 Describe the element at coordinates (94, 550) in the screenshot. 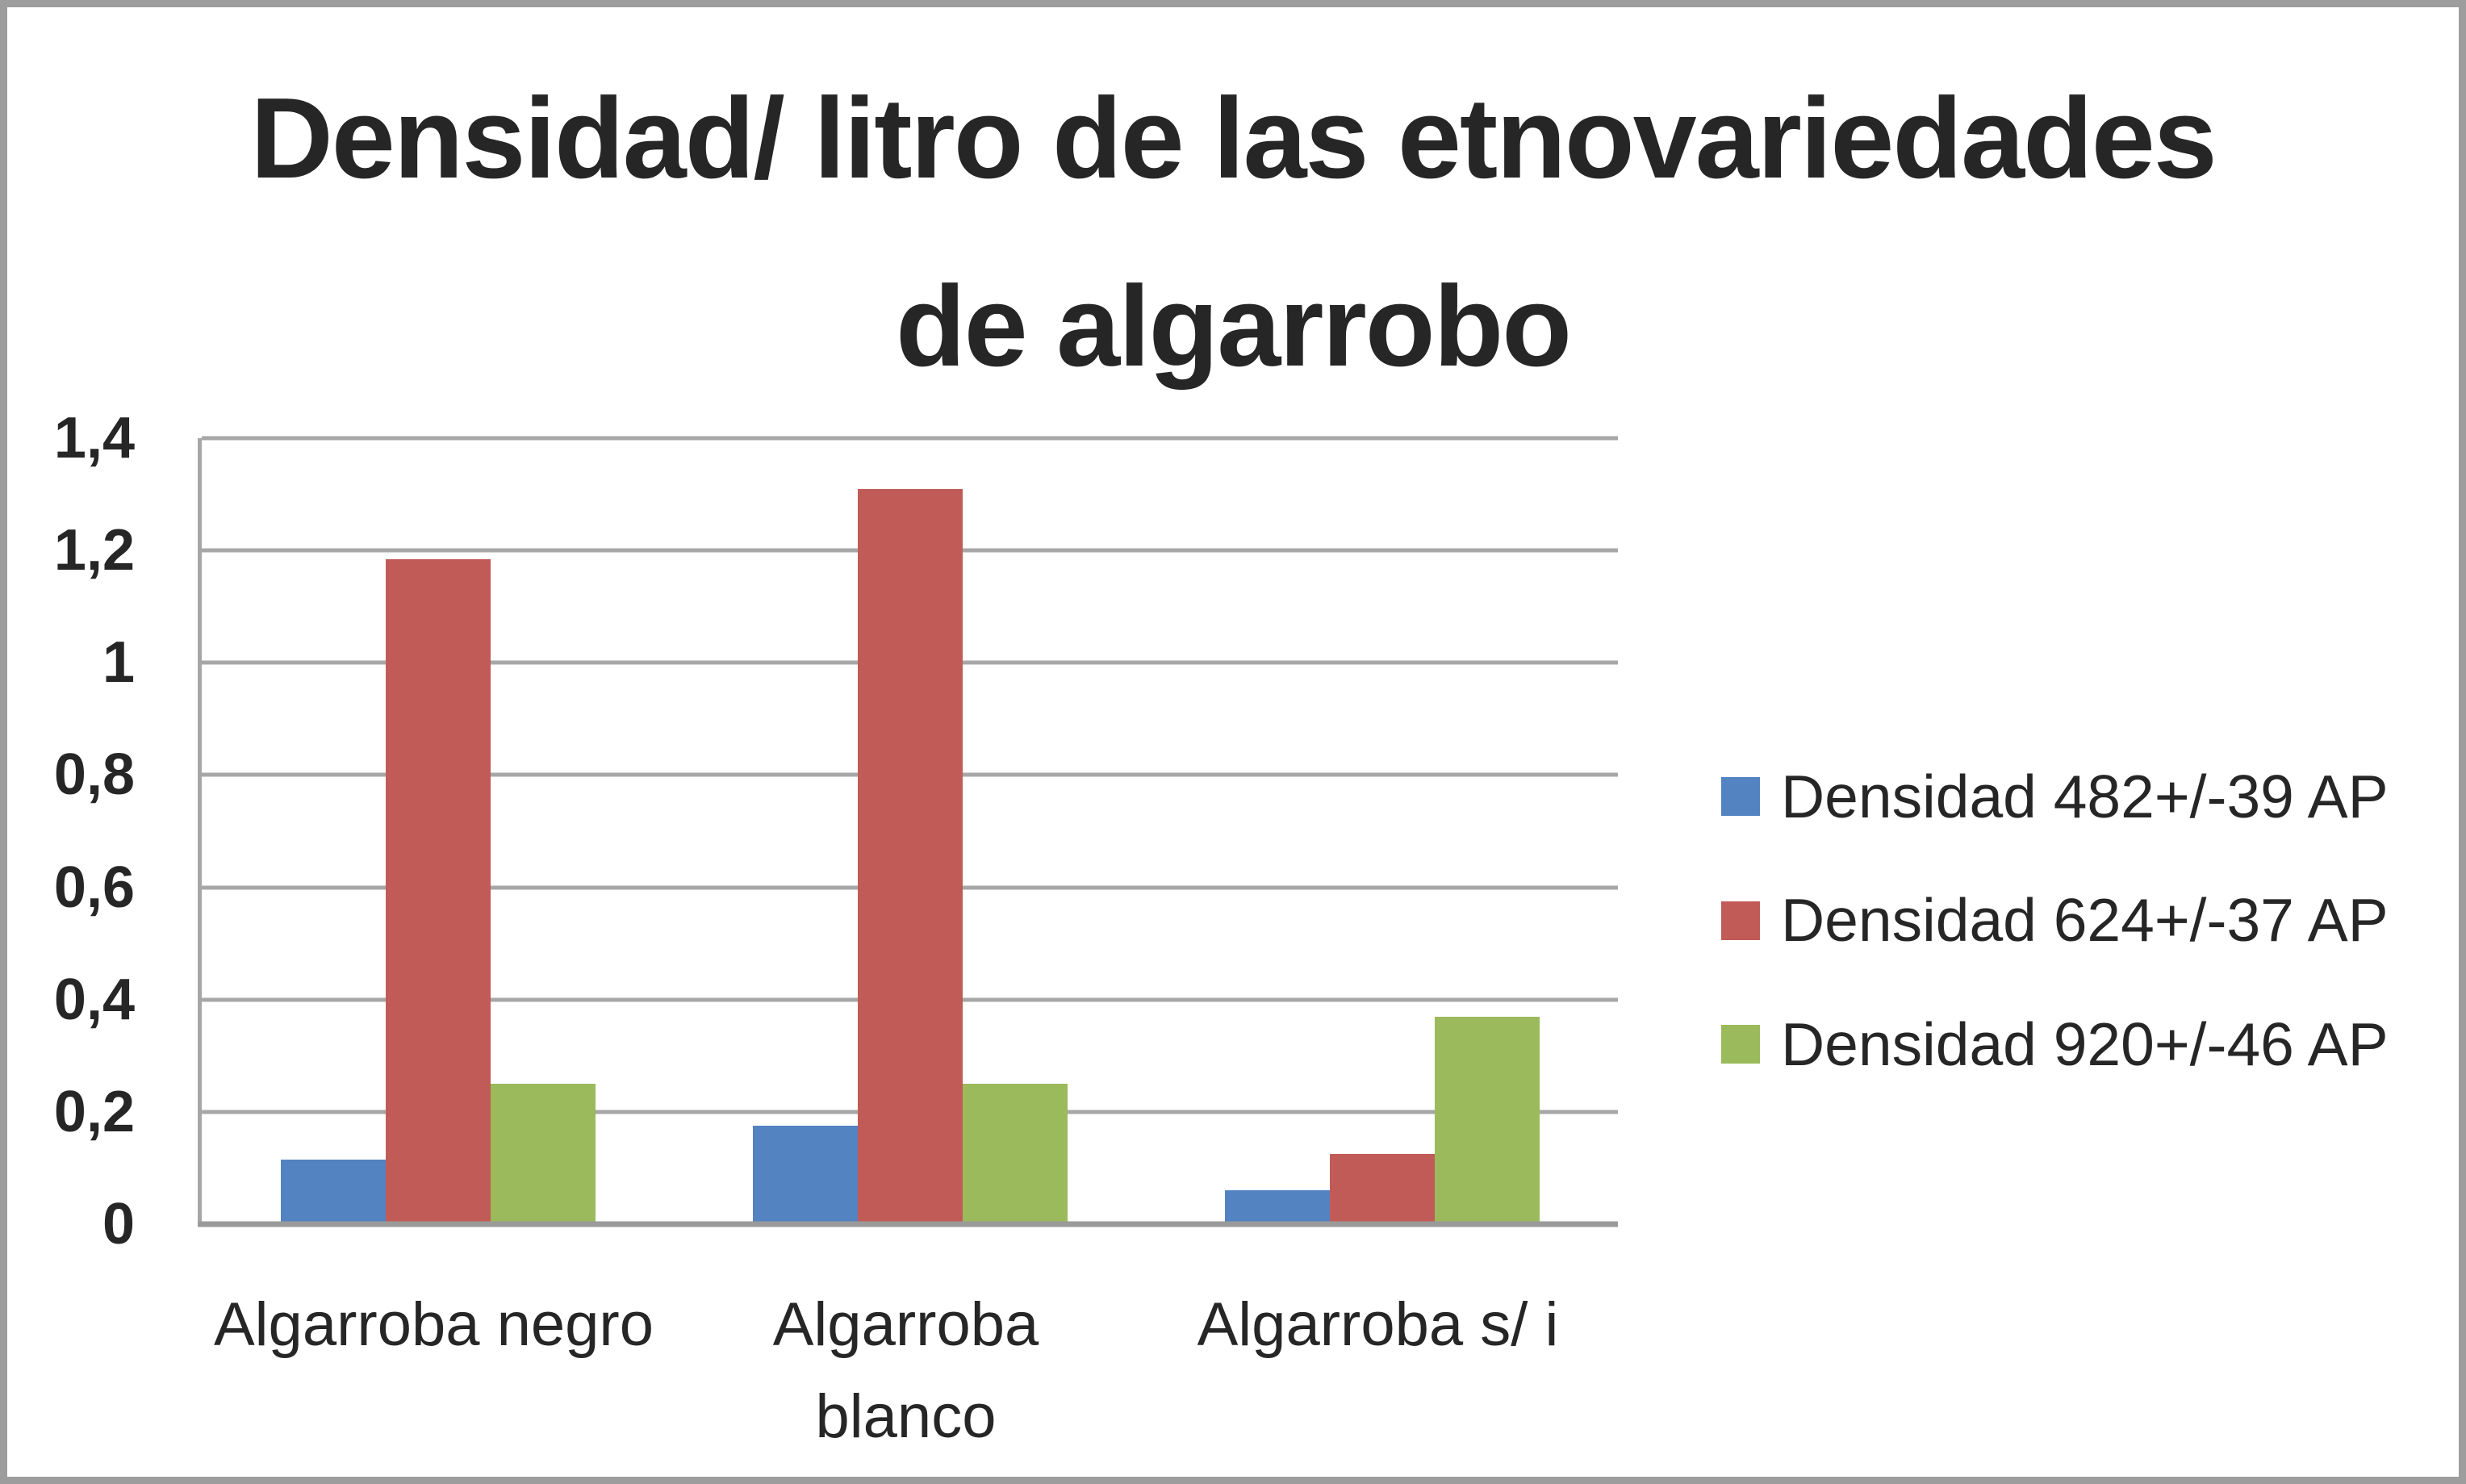

I see `y-axis-tick-label: 1,2` at that location.